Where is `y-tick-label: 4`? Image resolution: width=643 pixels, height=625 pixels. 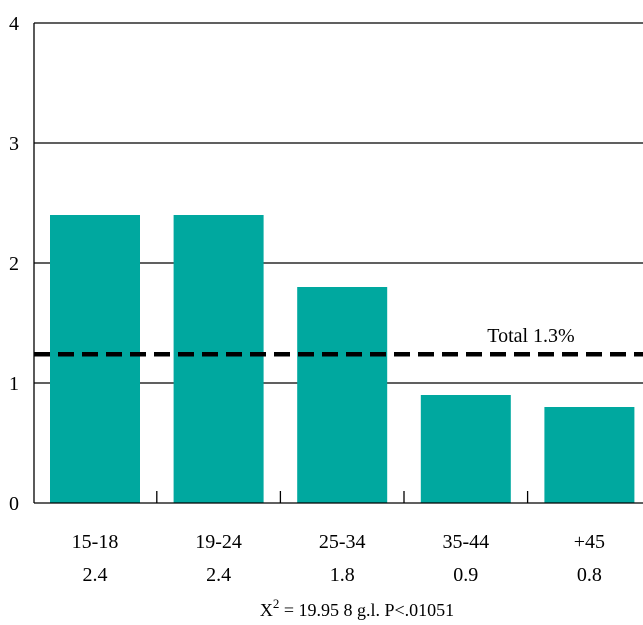
y-tick-label: 4 is located at coordinates (14, 24).